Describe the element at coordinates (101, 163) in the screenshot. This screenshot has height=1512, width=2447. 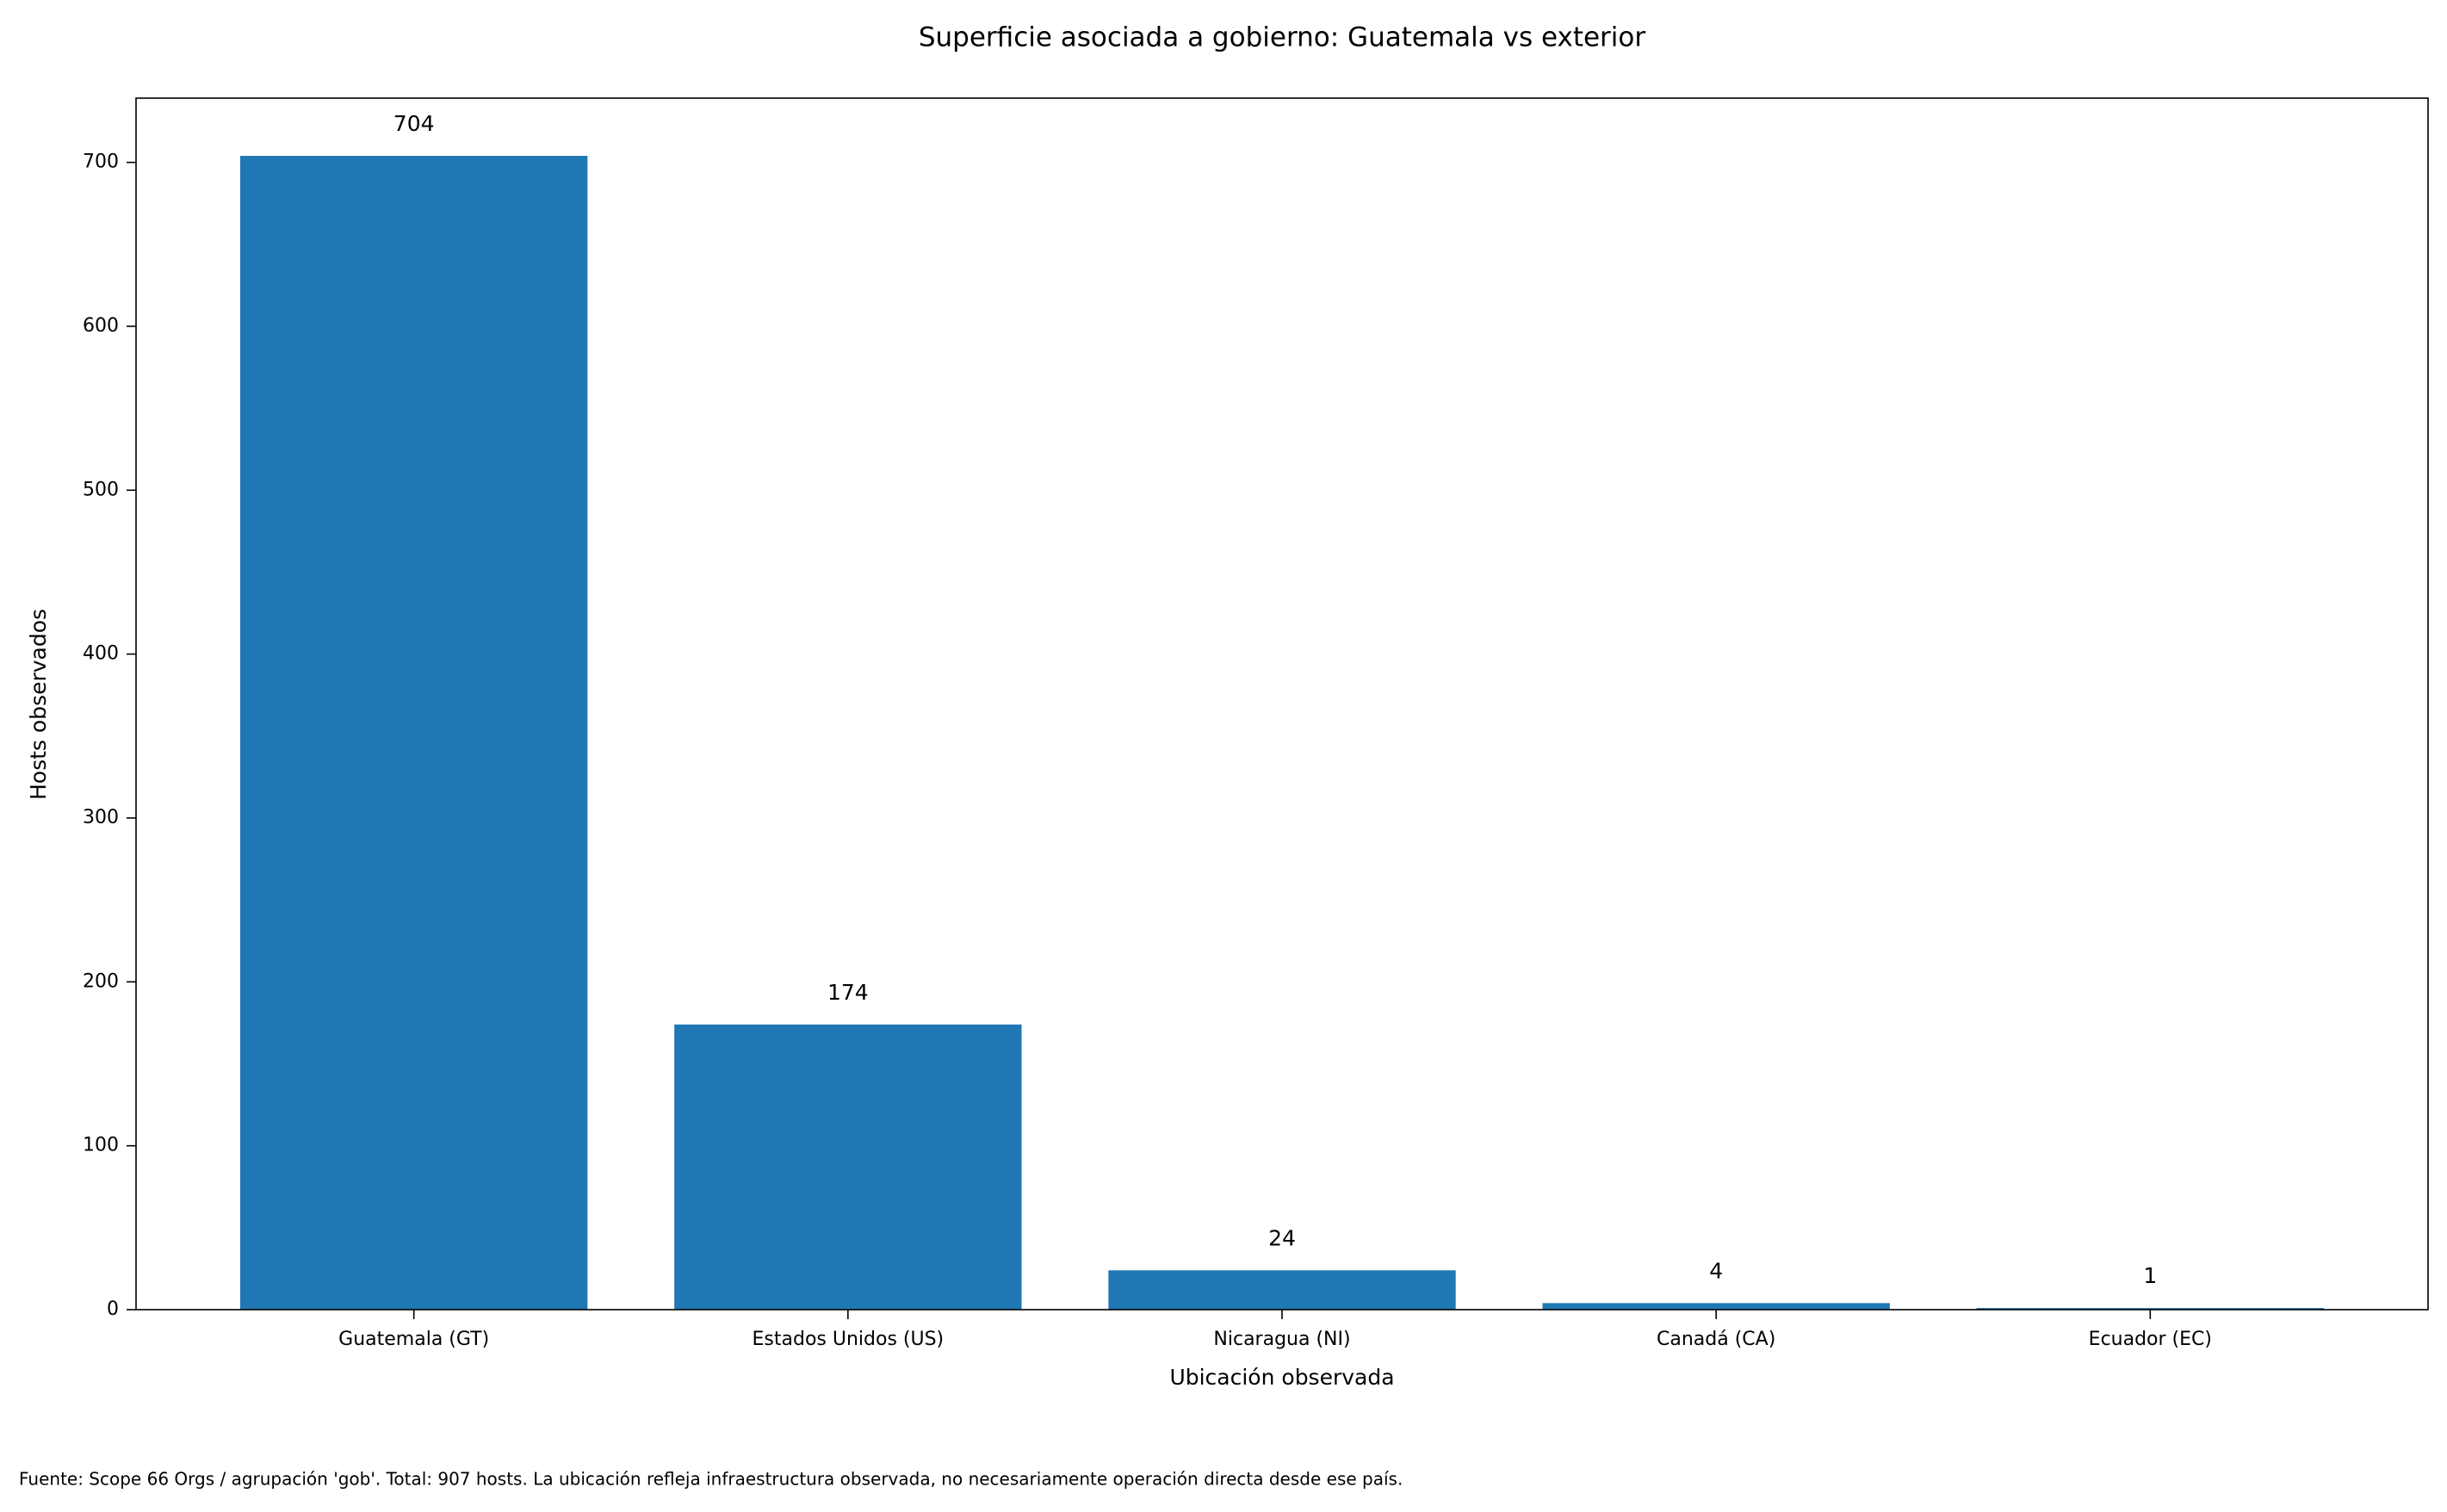
I see `y-tick-label: 700` at that location.